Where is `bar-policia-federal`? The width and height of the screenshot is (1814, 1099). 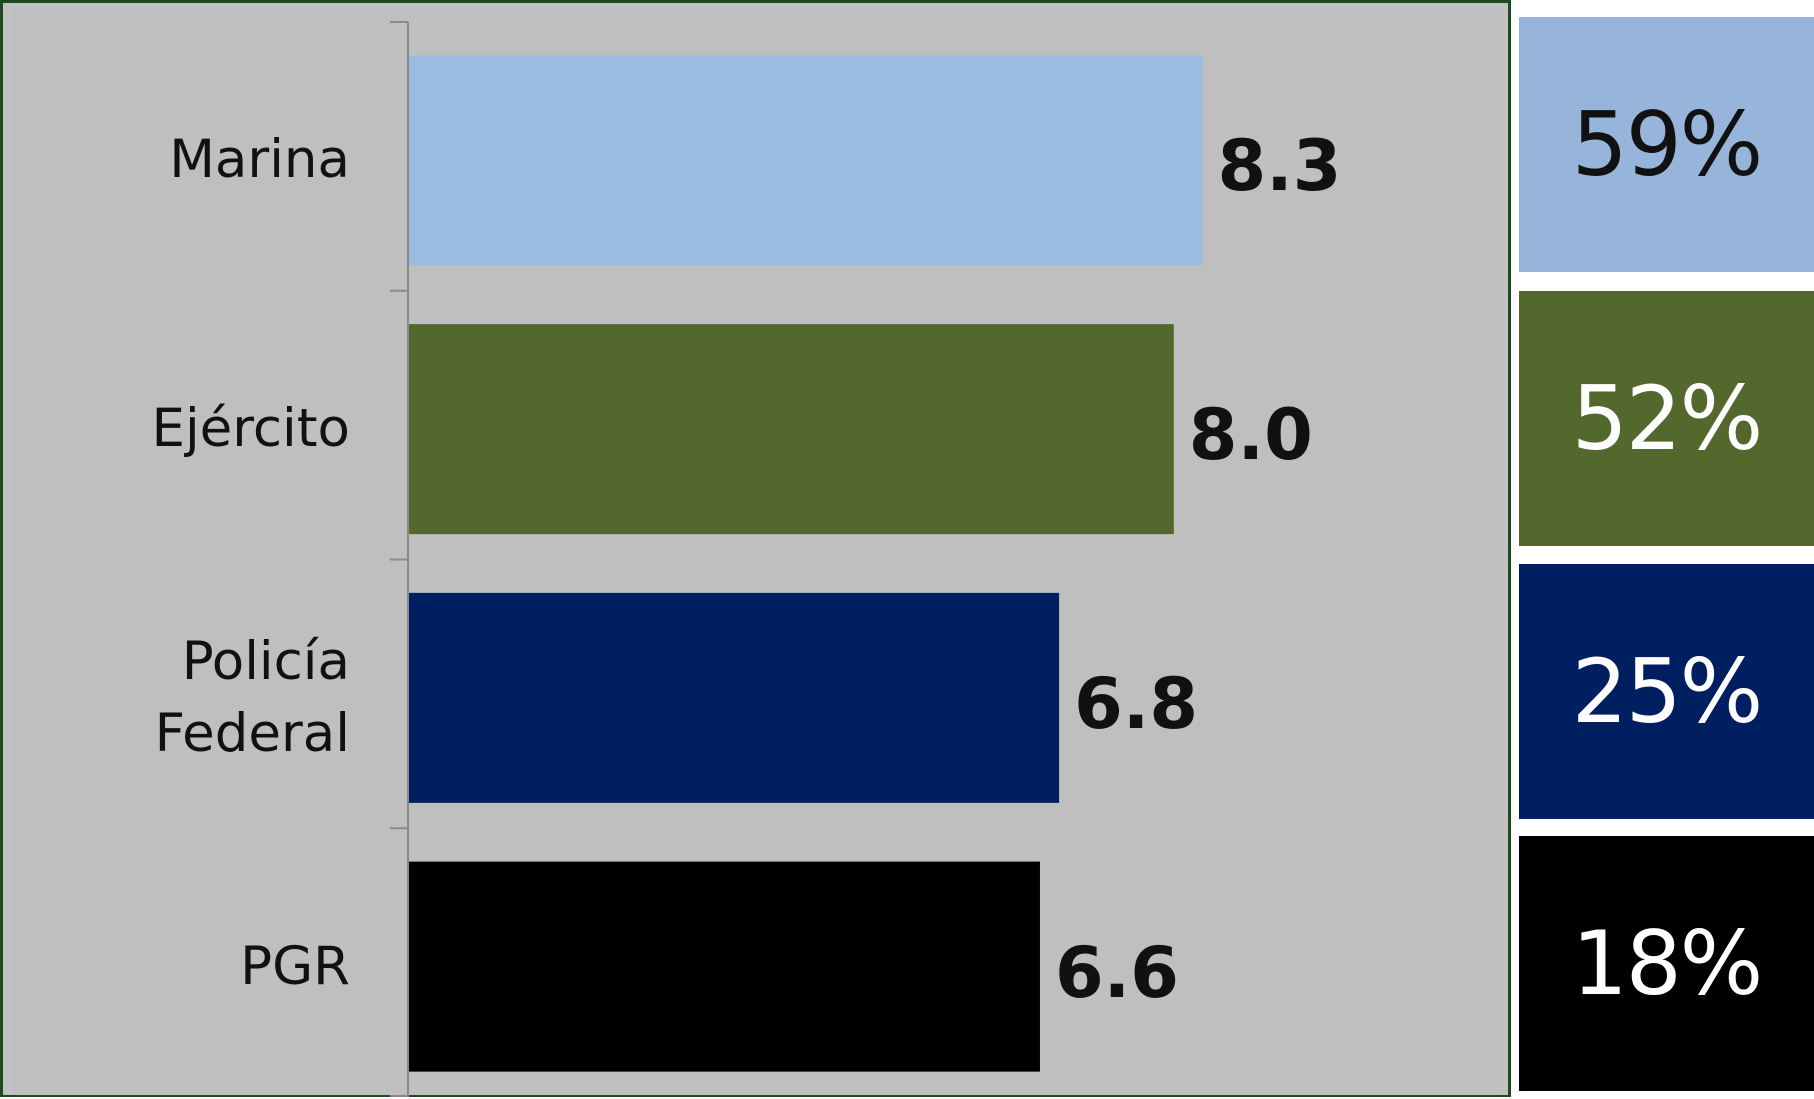 bar-policia-federal is located at coordinates (734, 697).